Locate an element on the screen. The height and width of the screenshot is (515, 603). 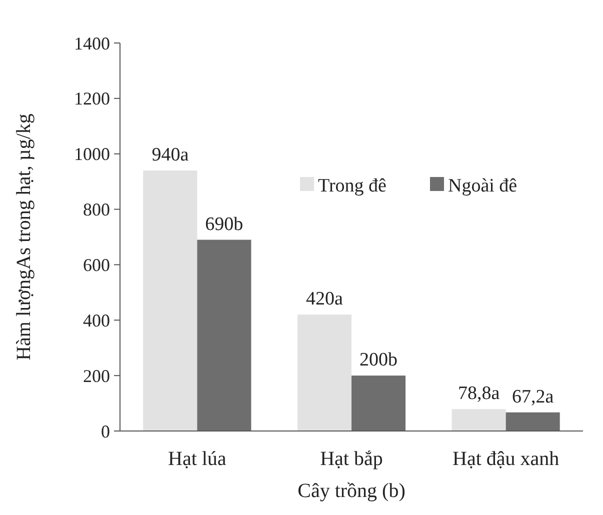
y-tick-label: 0 is located at coordinates (105, 431).